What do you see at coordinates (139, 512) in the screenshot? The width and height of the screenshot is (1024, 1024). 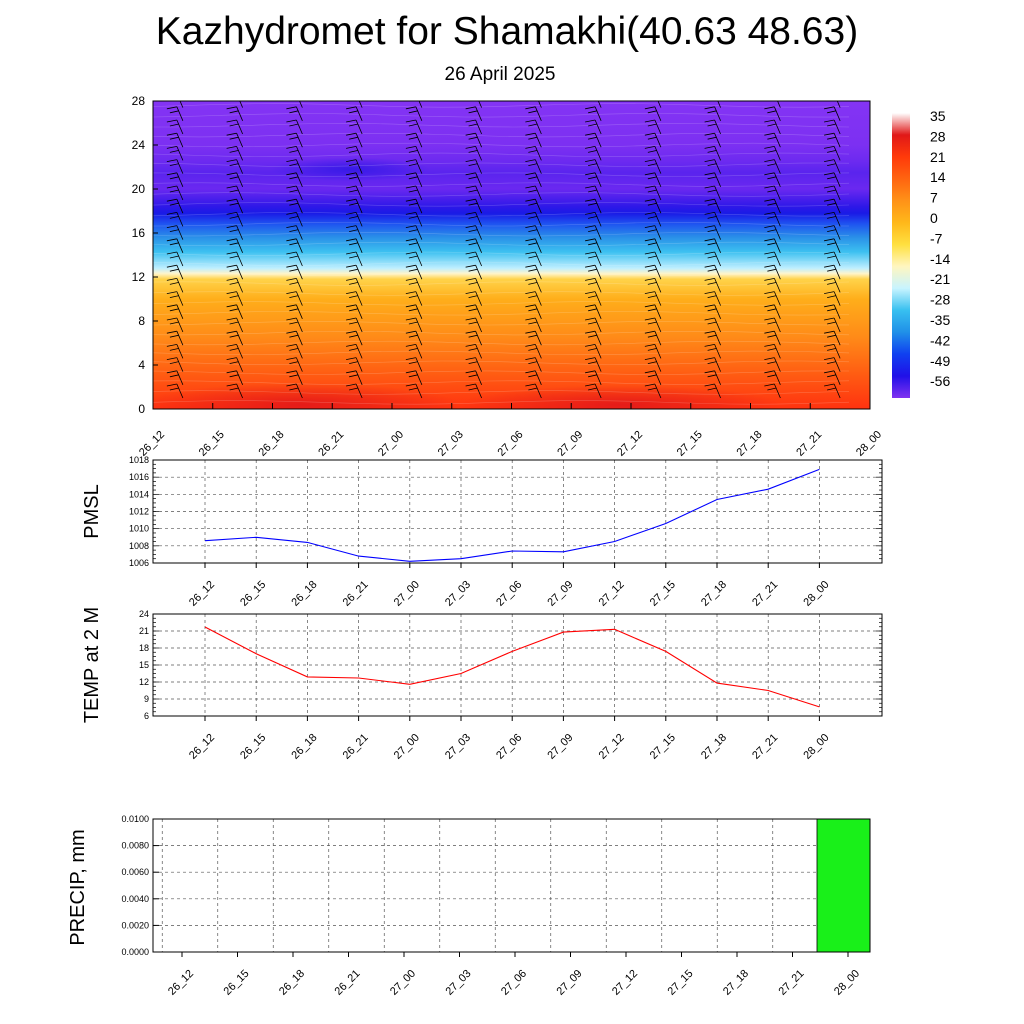 I see `y-tick-label: 1012` at bounding box center [139, 512].